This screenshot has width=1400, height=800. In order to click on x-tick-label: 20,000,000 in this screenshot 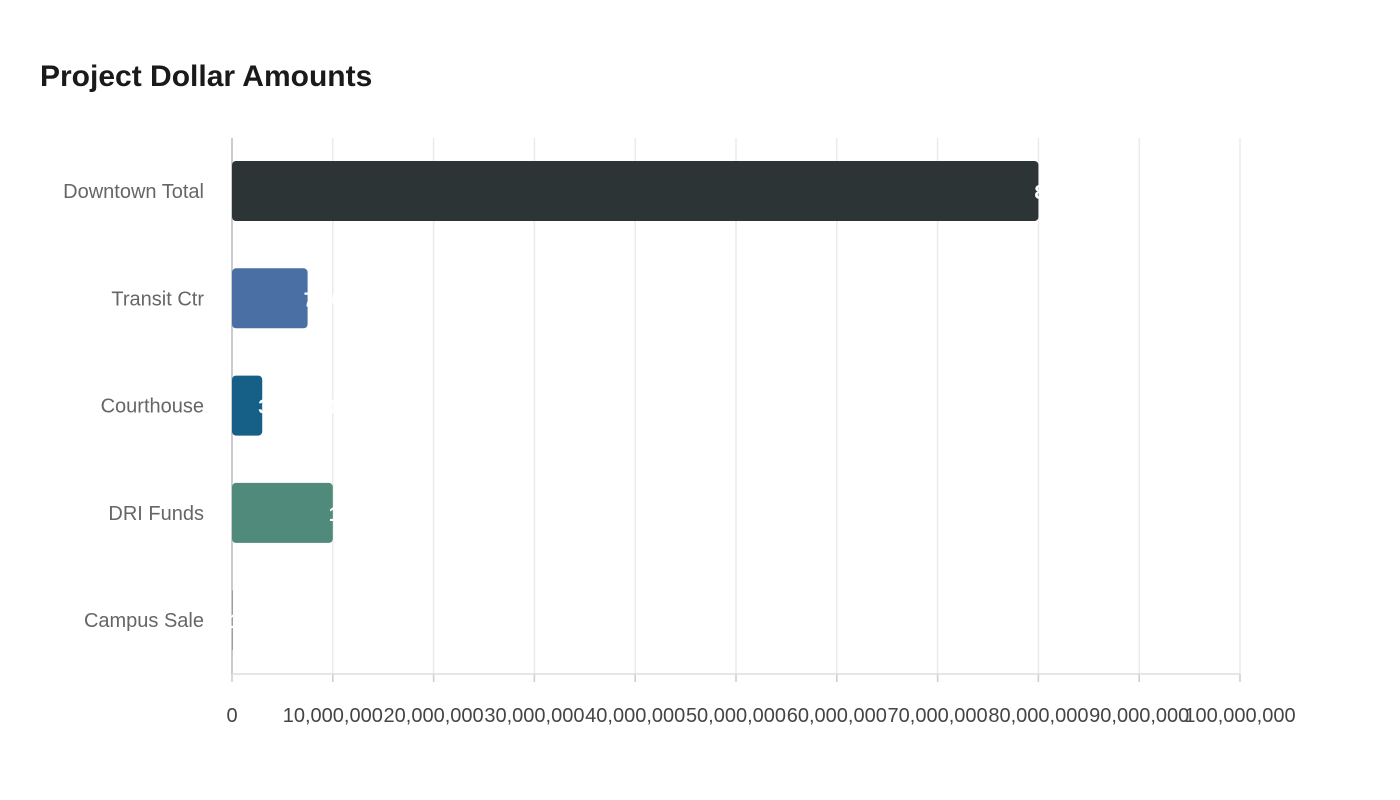, I will do `click(434, 716)`.